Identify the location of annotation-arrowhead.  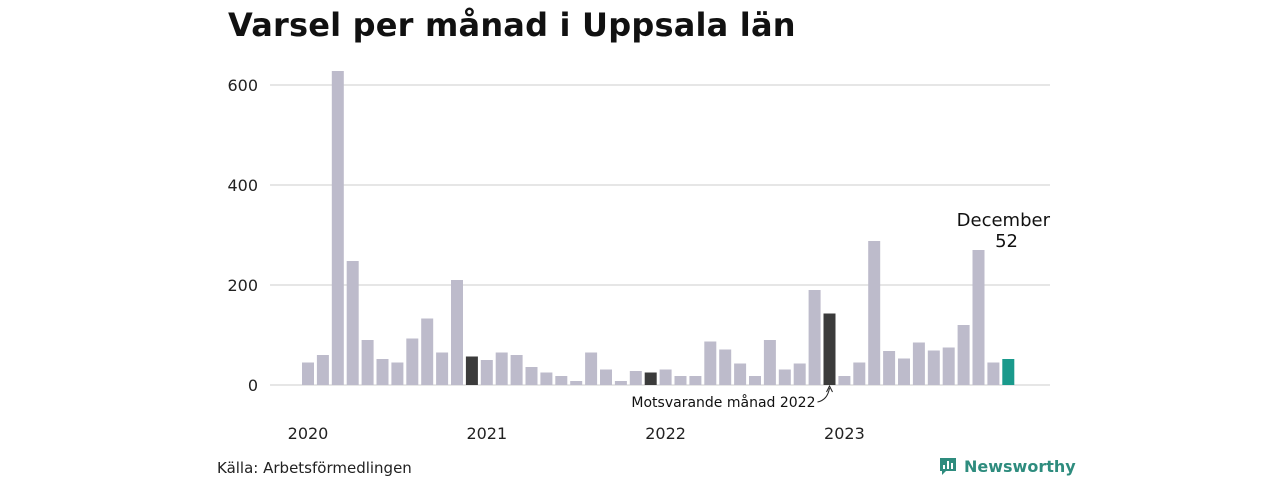
(829, 388).